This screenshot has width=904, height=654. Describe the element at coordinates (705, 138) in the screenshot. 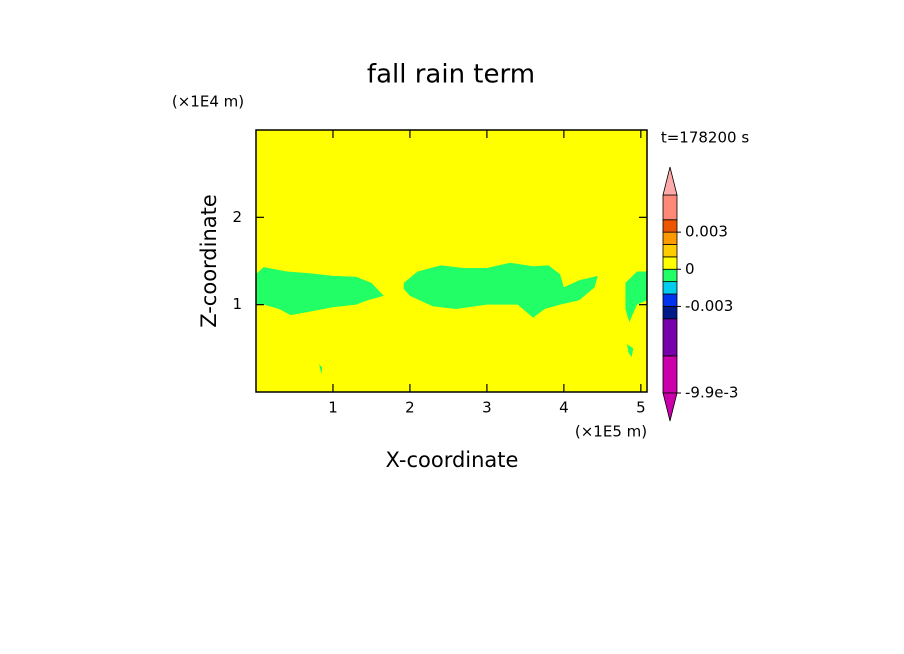

I see `annotation: t=178200 s` at that location.